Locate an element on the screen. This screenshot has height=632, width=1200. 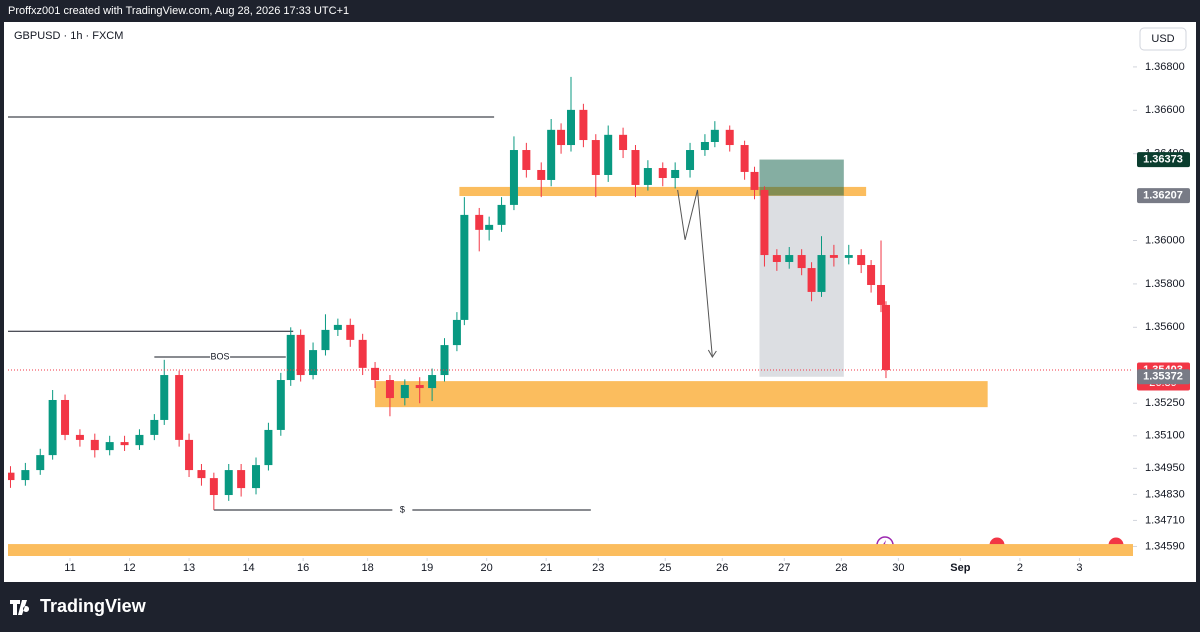
y-tick-label: 1.36000 is located at coordinates (1165, 240).